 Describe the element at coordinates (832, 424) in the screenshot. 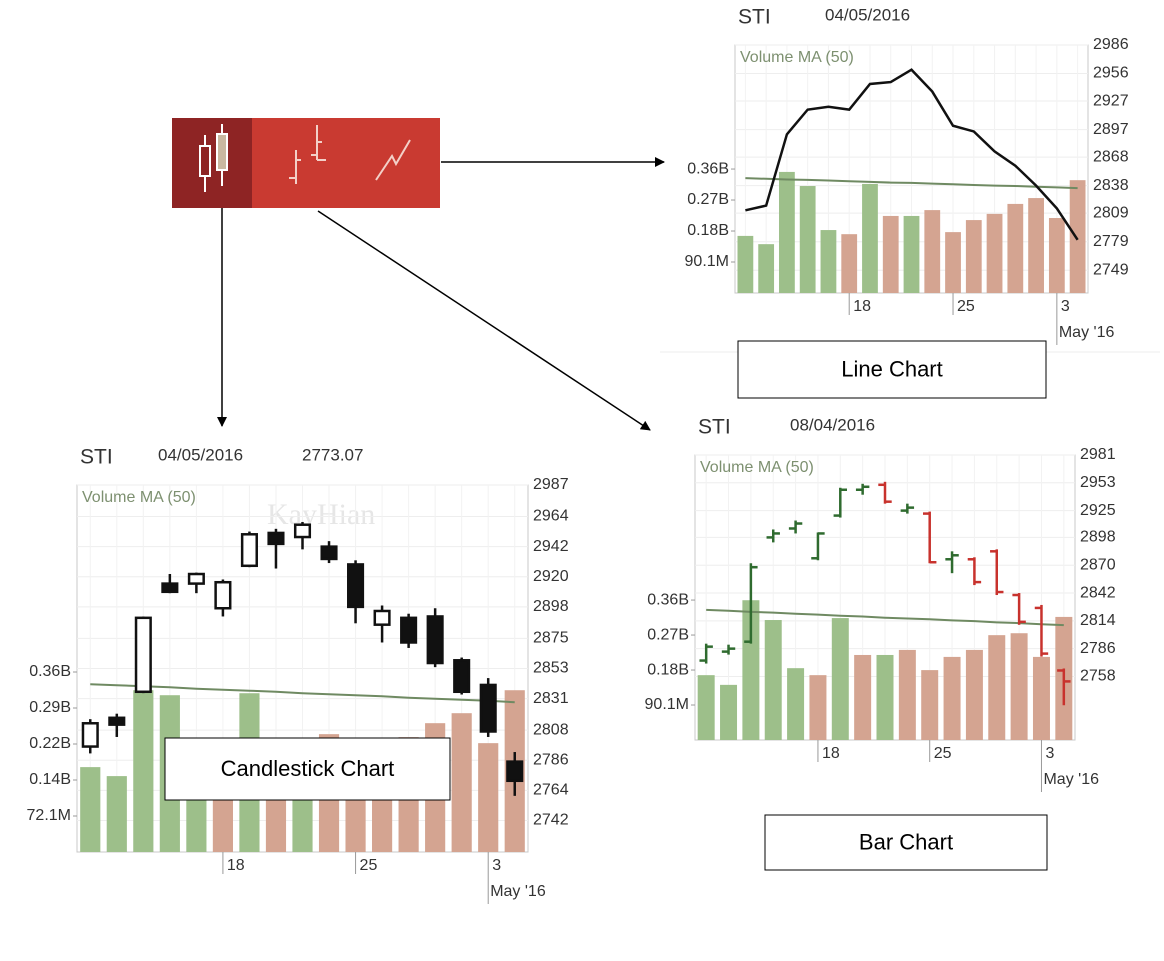

I see `chart-date: 08/04/2016` at that location.